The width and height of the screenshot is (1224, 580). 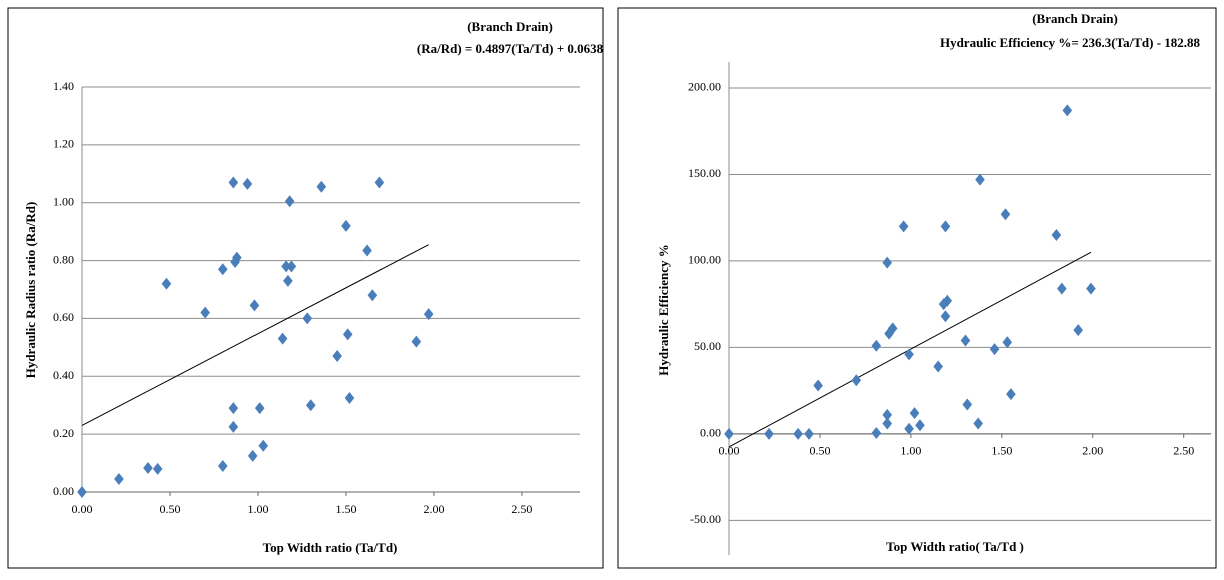 I want to click on x-axis-title: Top Width ratio( Ta/Td ), so click(x=955, y=546).